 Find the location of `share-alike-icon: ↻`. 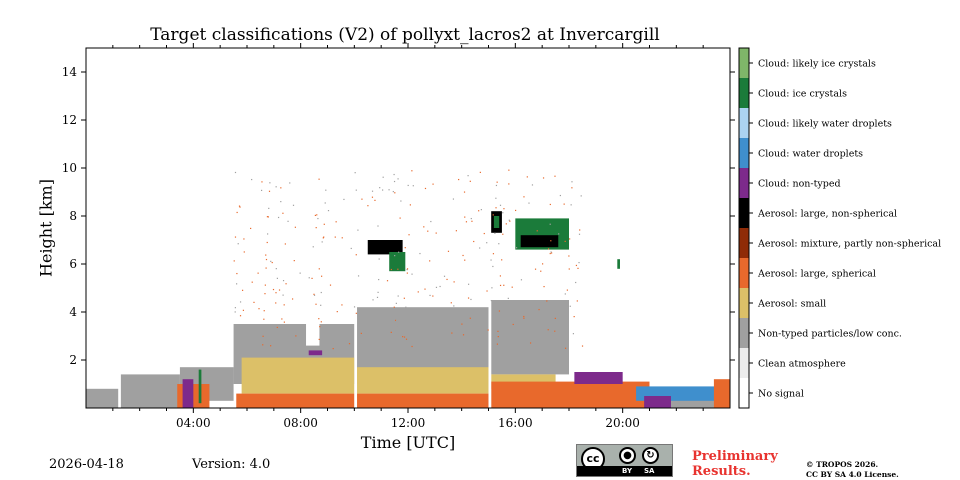

share-alike-icon: ↻ is located at coordinates (650, 455).